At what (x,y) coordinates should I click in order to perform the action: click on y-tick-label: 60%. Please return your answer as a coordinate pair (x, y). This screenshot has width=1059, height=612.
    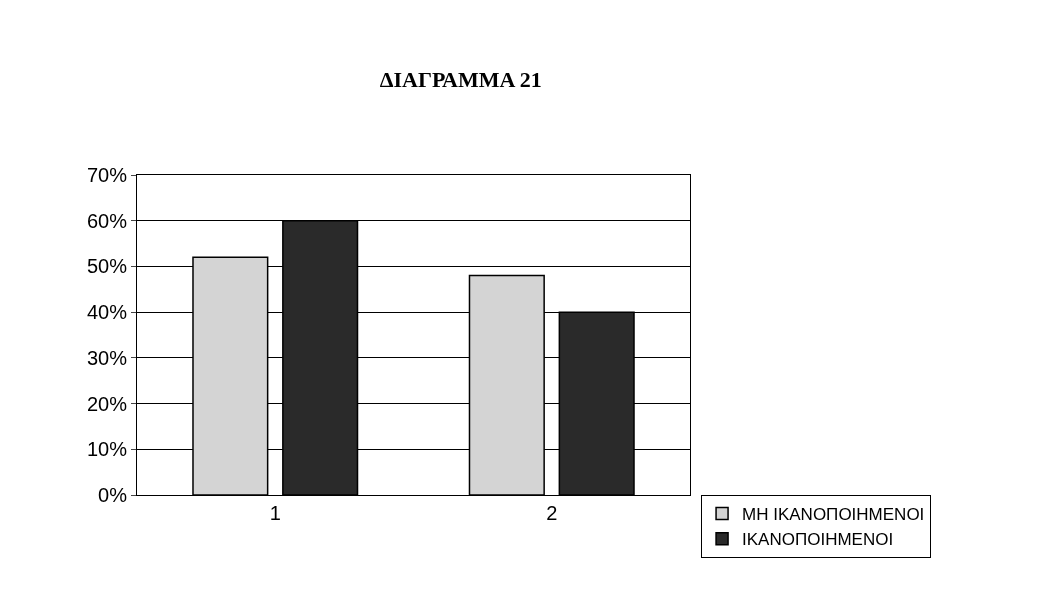
    Looking at the image, I should click on (107, 220).